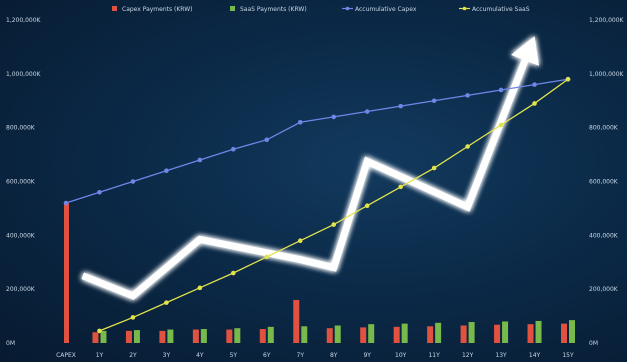 The height and width of the screenshot is (362, 627). Describe the element at coordinates (525, 51) in the screenshot. I see `arrow-head` at that location.